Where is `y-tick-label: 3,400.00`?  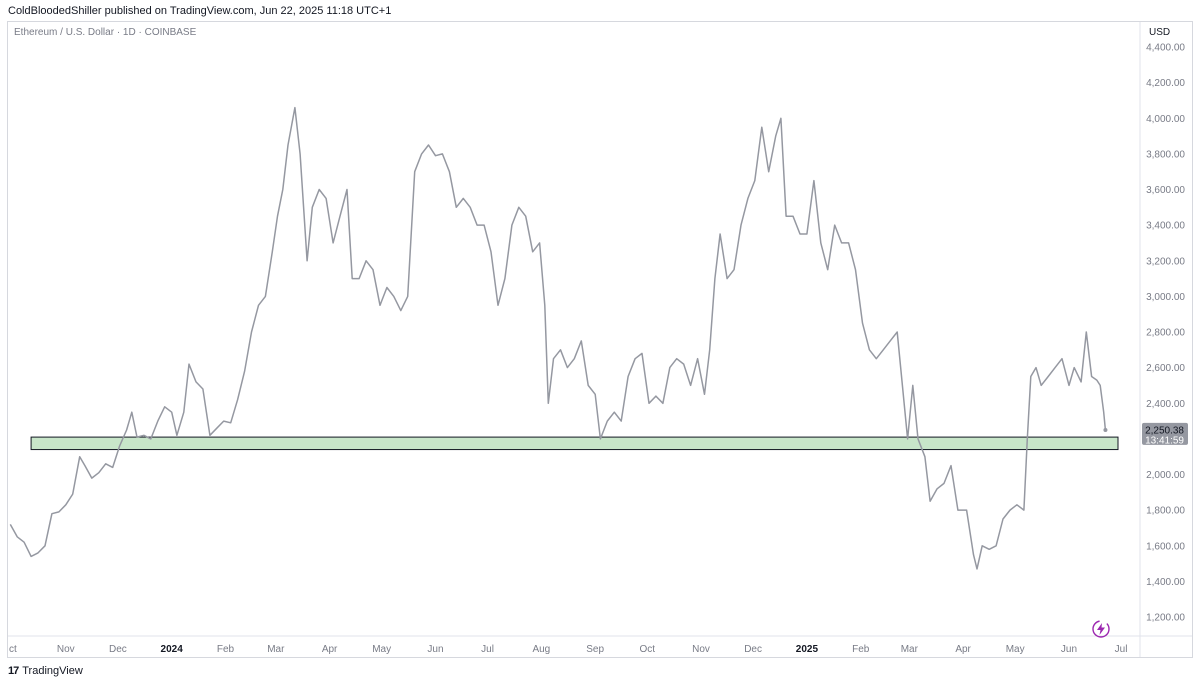 y-tick-label: 3,400.00 is located at coordinates (1165, 226).